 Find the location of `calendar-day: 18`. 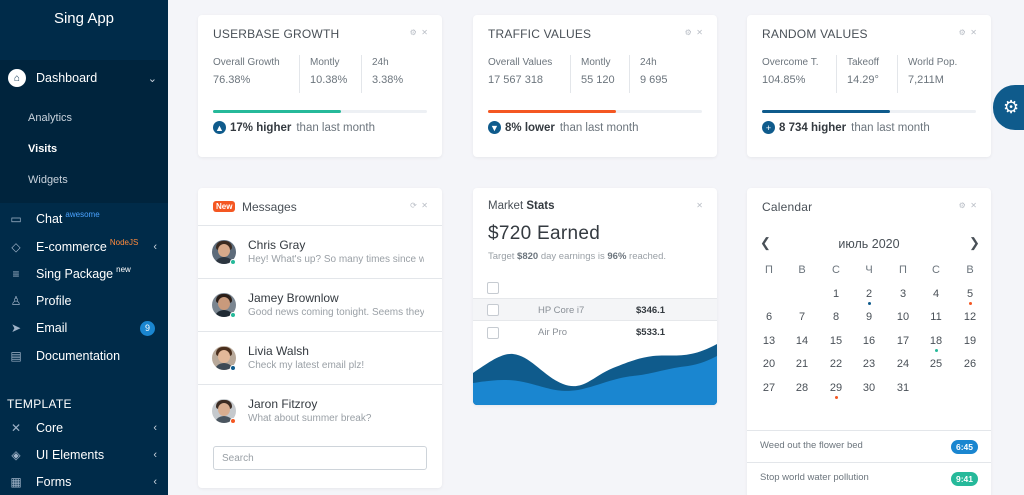

calendar-day: 18 is located at coordinates (936, 340).